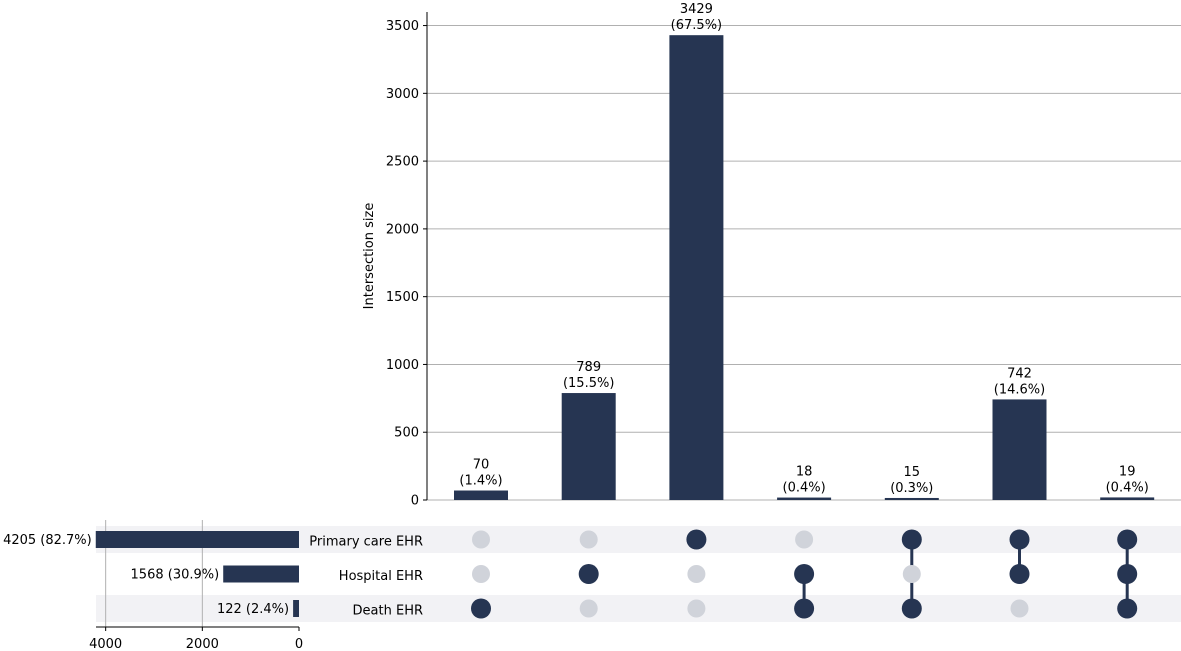 The height and width of the screenshot is (651, 1181). Describe the element at coordinates (253, 609) in the screenshot. I see `set-size-label: 122 (2.4%)` at that location.